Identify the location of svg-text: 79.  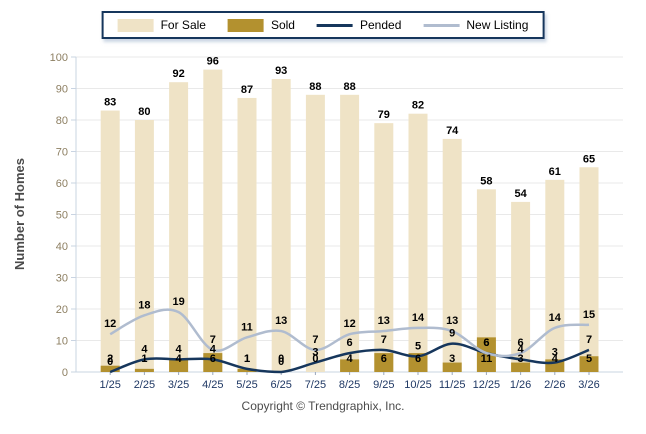
(384, 115).